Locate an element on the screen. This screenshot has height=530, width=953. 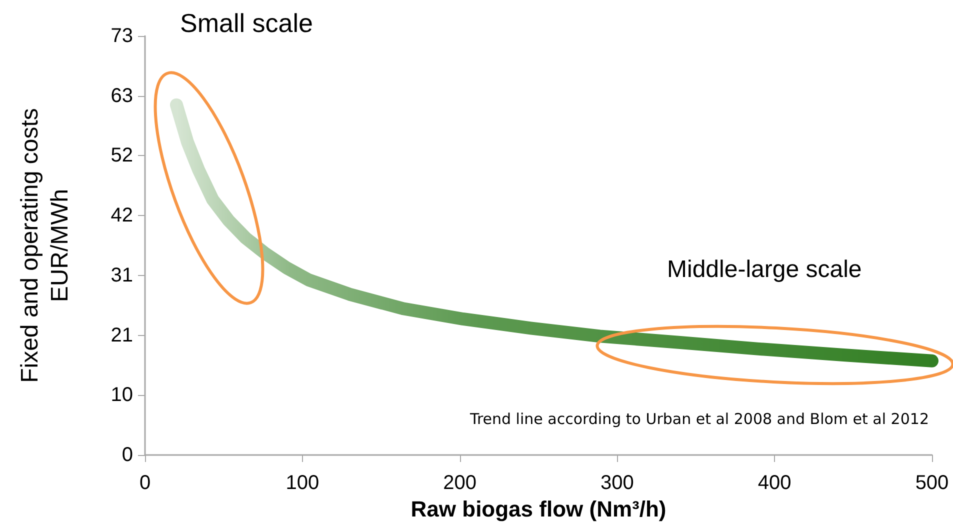
x-tick-label: 500 is located at coordinates (932, 483).